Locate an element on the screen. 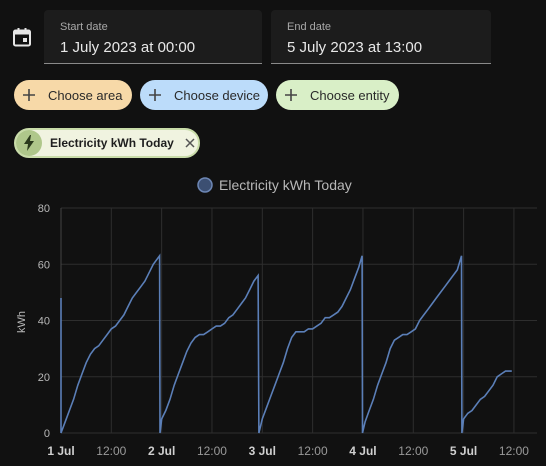 The image size is (546, 466). choose-device-button: Choose device is located at coordinates (204, 95).